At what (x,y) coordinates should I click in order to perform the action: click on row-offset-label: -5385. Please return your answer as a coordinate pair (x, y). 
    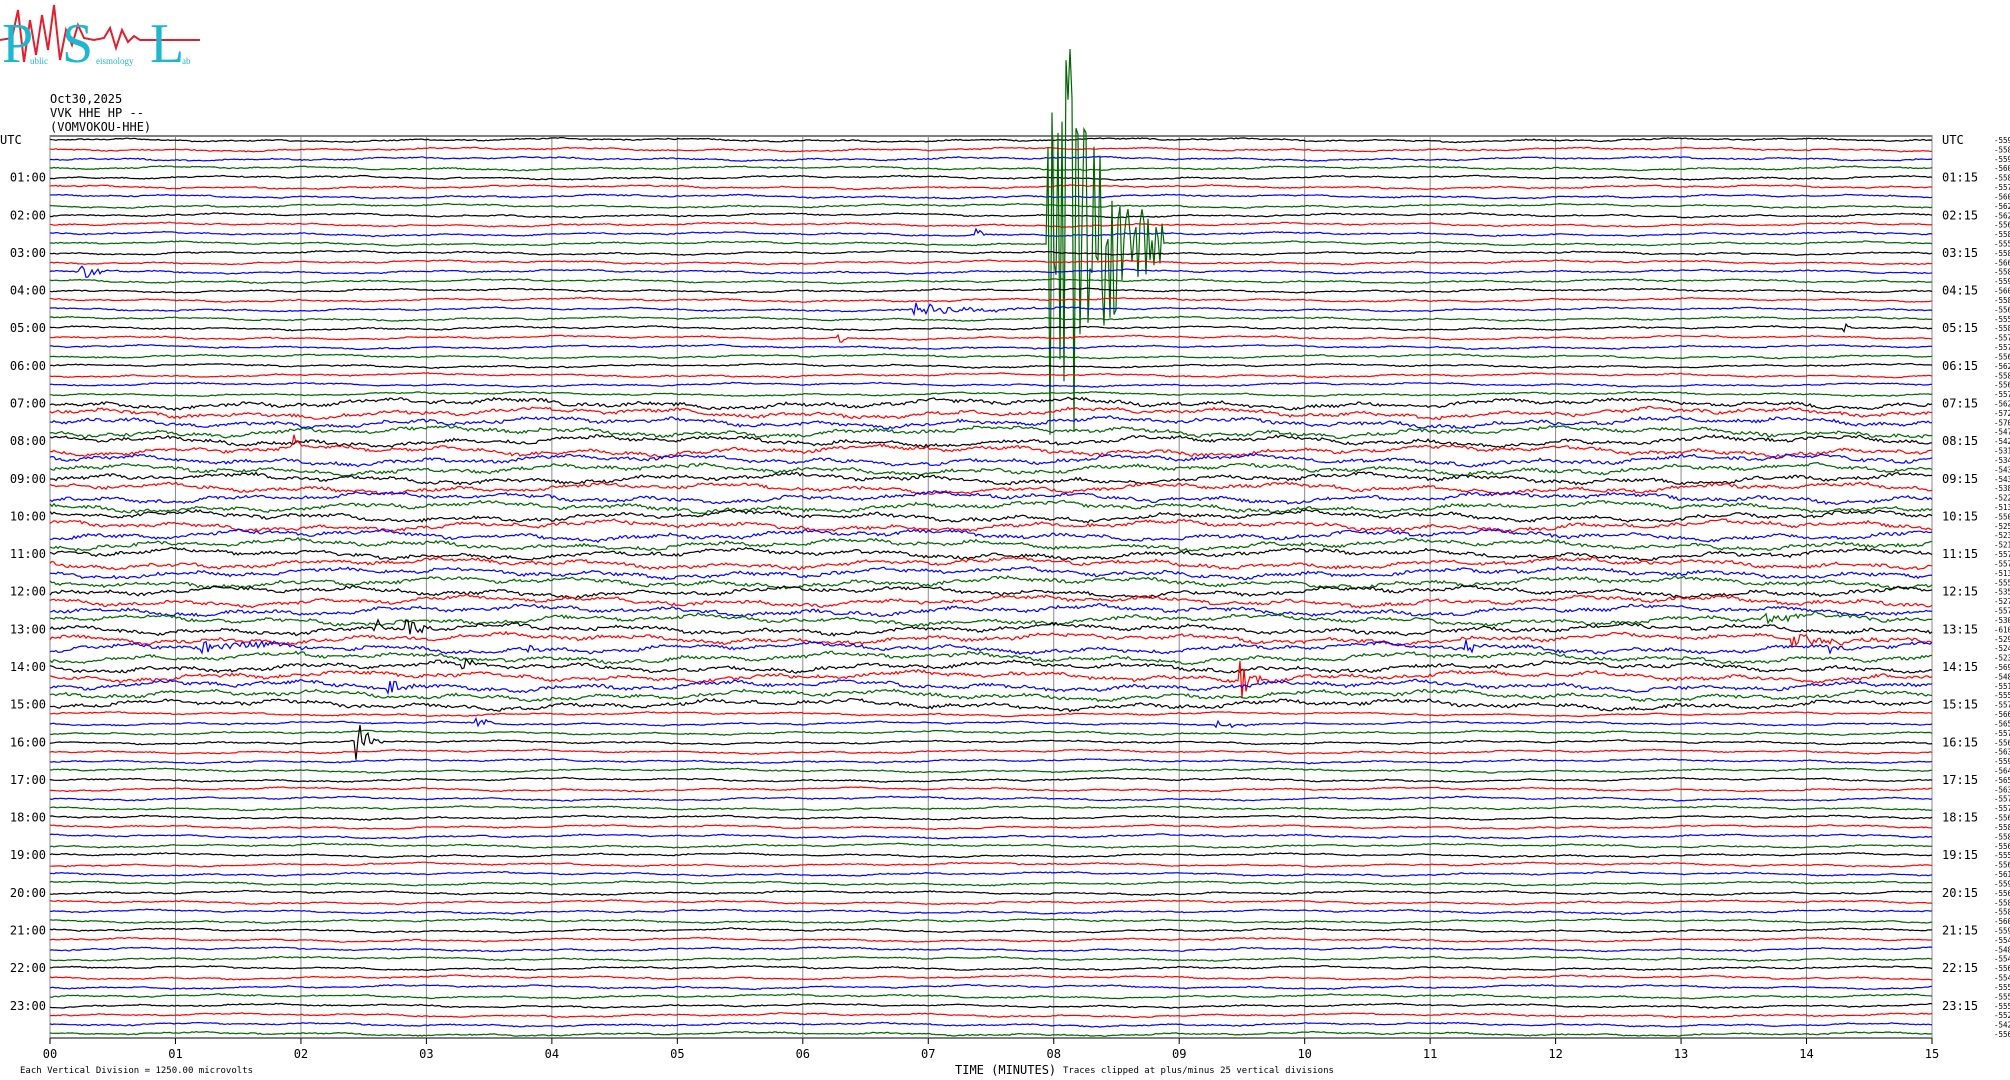
    Looking at the image, I should click on (2002, 488).